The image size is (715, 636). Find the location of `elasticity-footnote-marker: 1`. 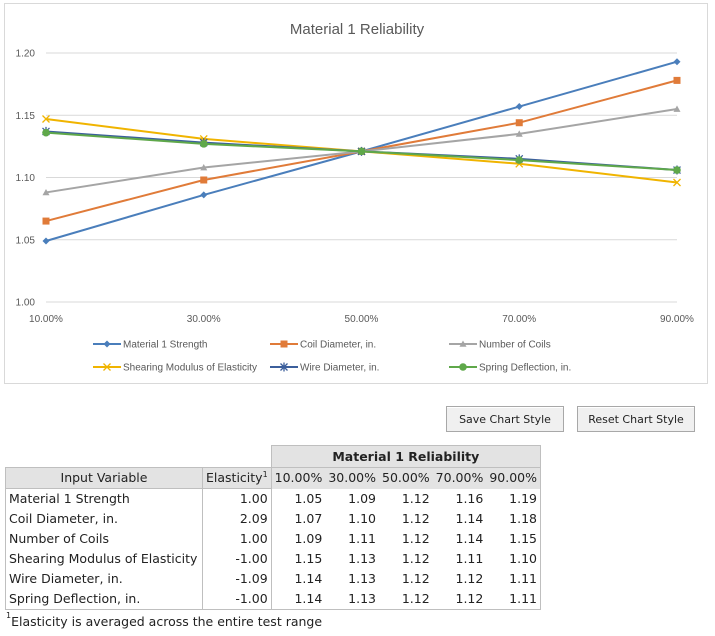

elasticity-footnote-marker: 1 is located at coordinates (265, 474).